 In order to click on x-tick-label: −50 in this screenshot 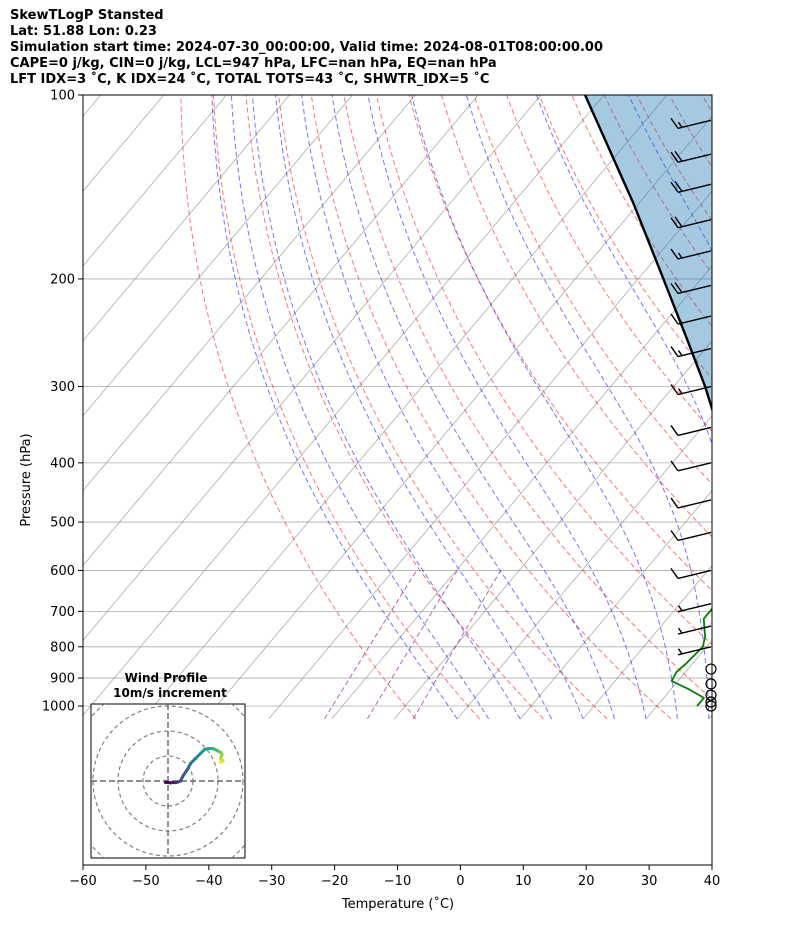, I will do `click(145, 881)`.